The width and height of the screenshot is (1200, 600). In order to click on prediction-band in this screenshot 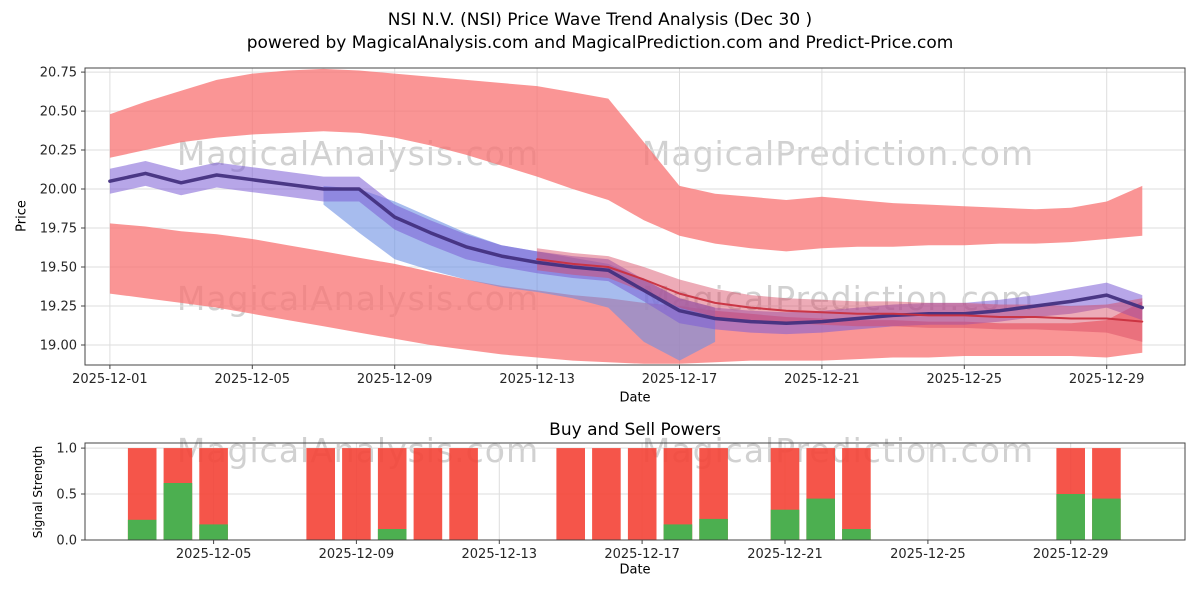, I will do `click(840, 295)`.